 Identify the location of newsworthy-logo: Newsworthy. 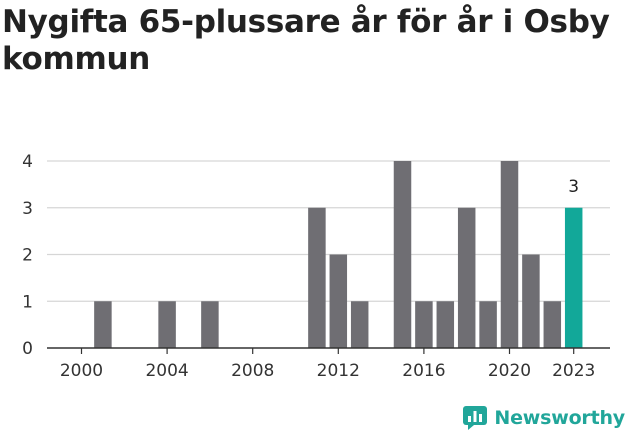
(543, 418).